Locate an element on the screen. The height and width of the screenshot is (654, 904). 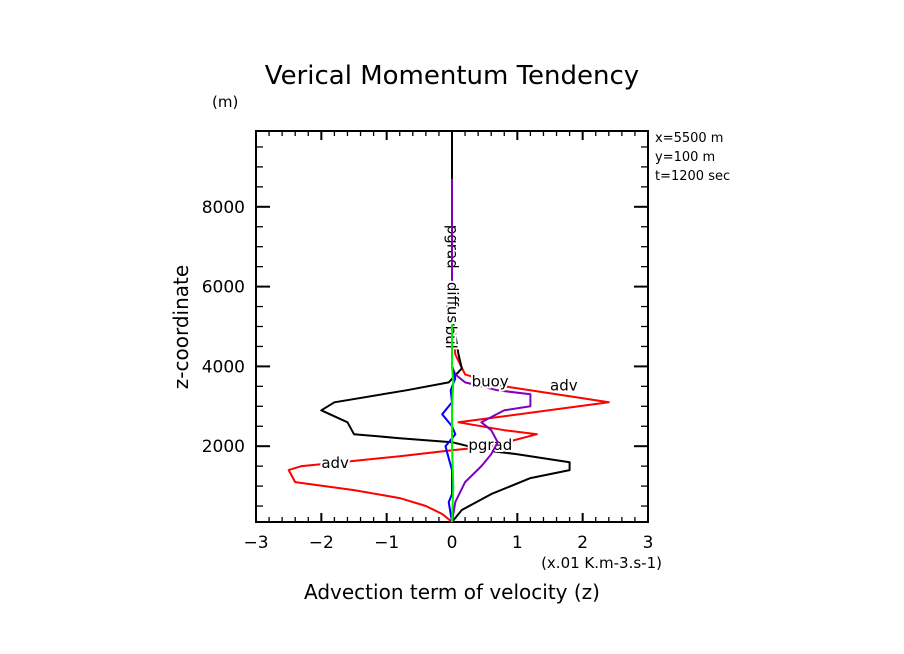
y-units-label: (m) is located at coordinates (225, 102).